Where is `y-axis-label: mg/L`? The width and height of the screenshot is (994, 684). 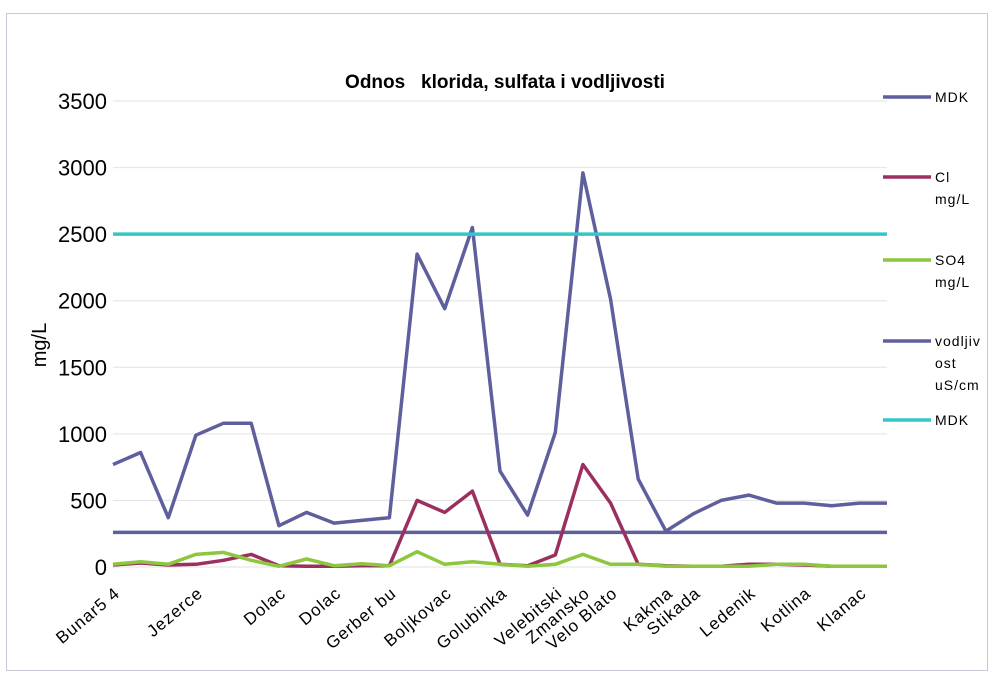
y-axis-label: mg/L is located at coordinates (40, 345).